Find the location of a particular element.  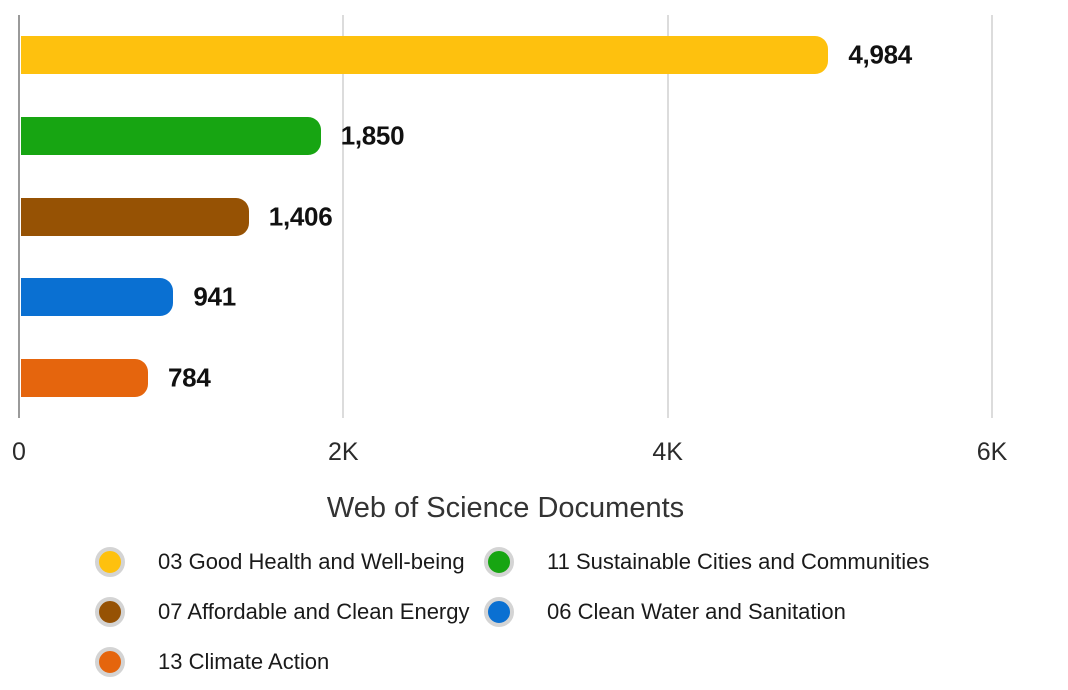

legend-label: 06 Clean Water and Sanitation is located at coordinates (696, 611).